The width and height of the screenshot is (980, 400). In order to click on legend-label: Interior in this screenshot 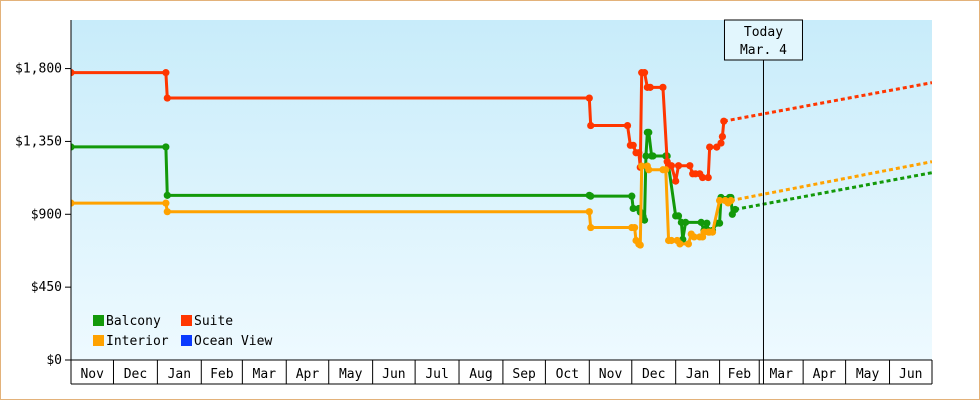, I will do `click(137, 341)`.